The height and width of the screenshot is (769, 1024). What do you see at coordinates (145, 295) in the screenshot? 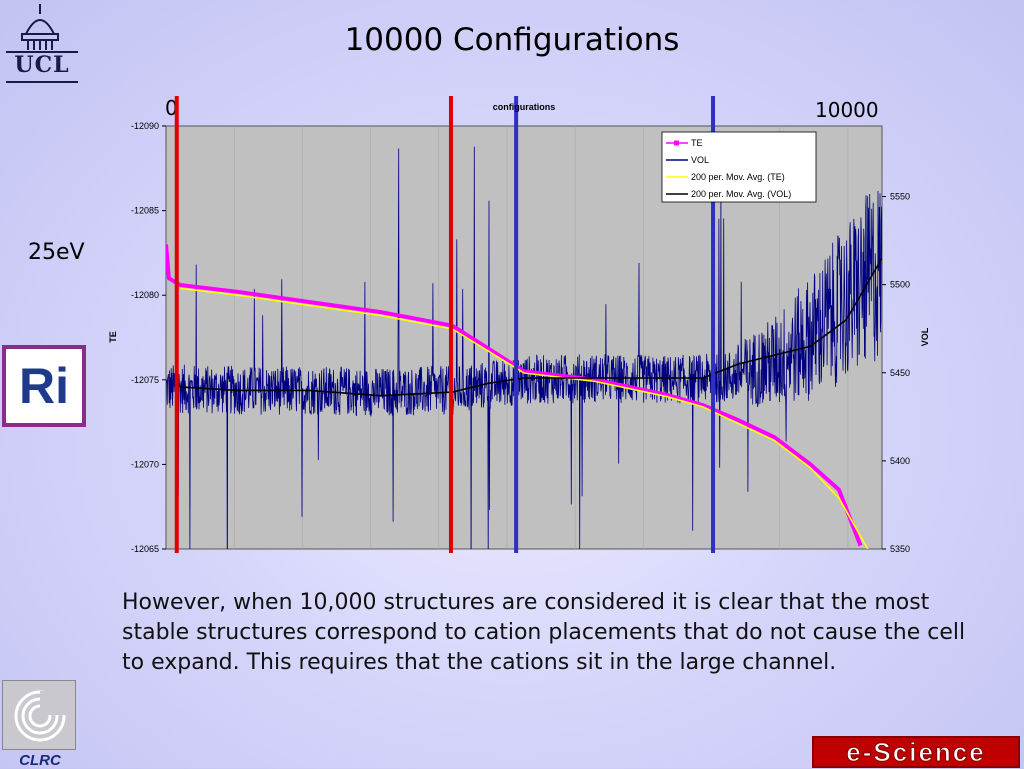
I see `y-left-tick-label: -12080` at bounding box center [145, 295].